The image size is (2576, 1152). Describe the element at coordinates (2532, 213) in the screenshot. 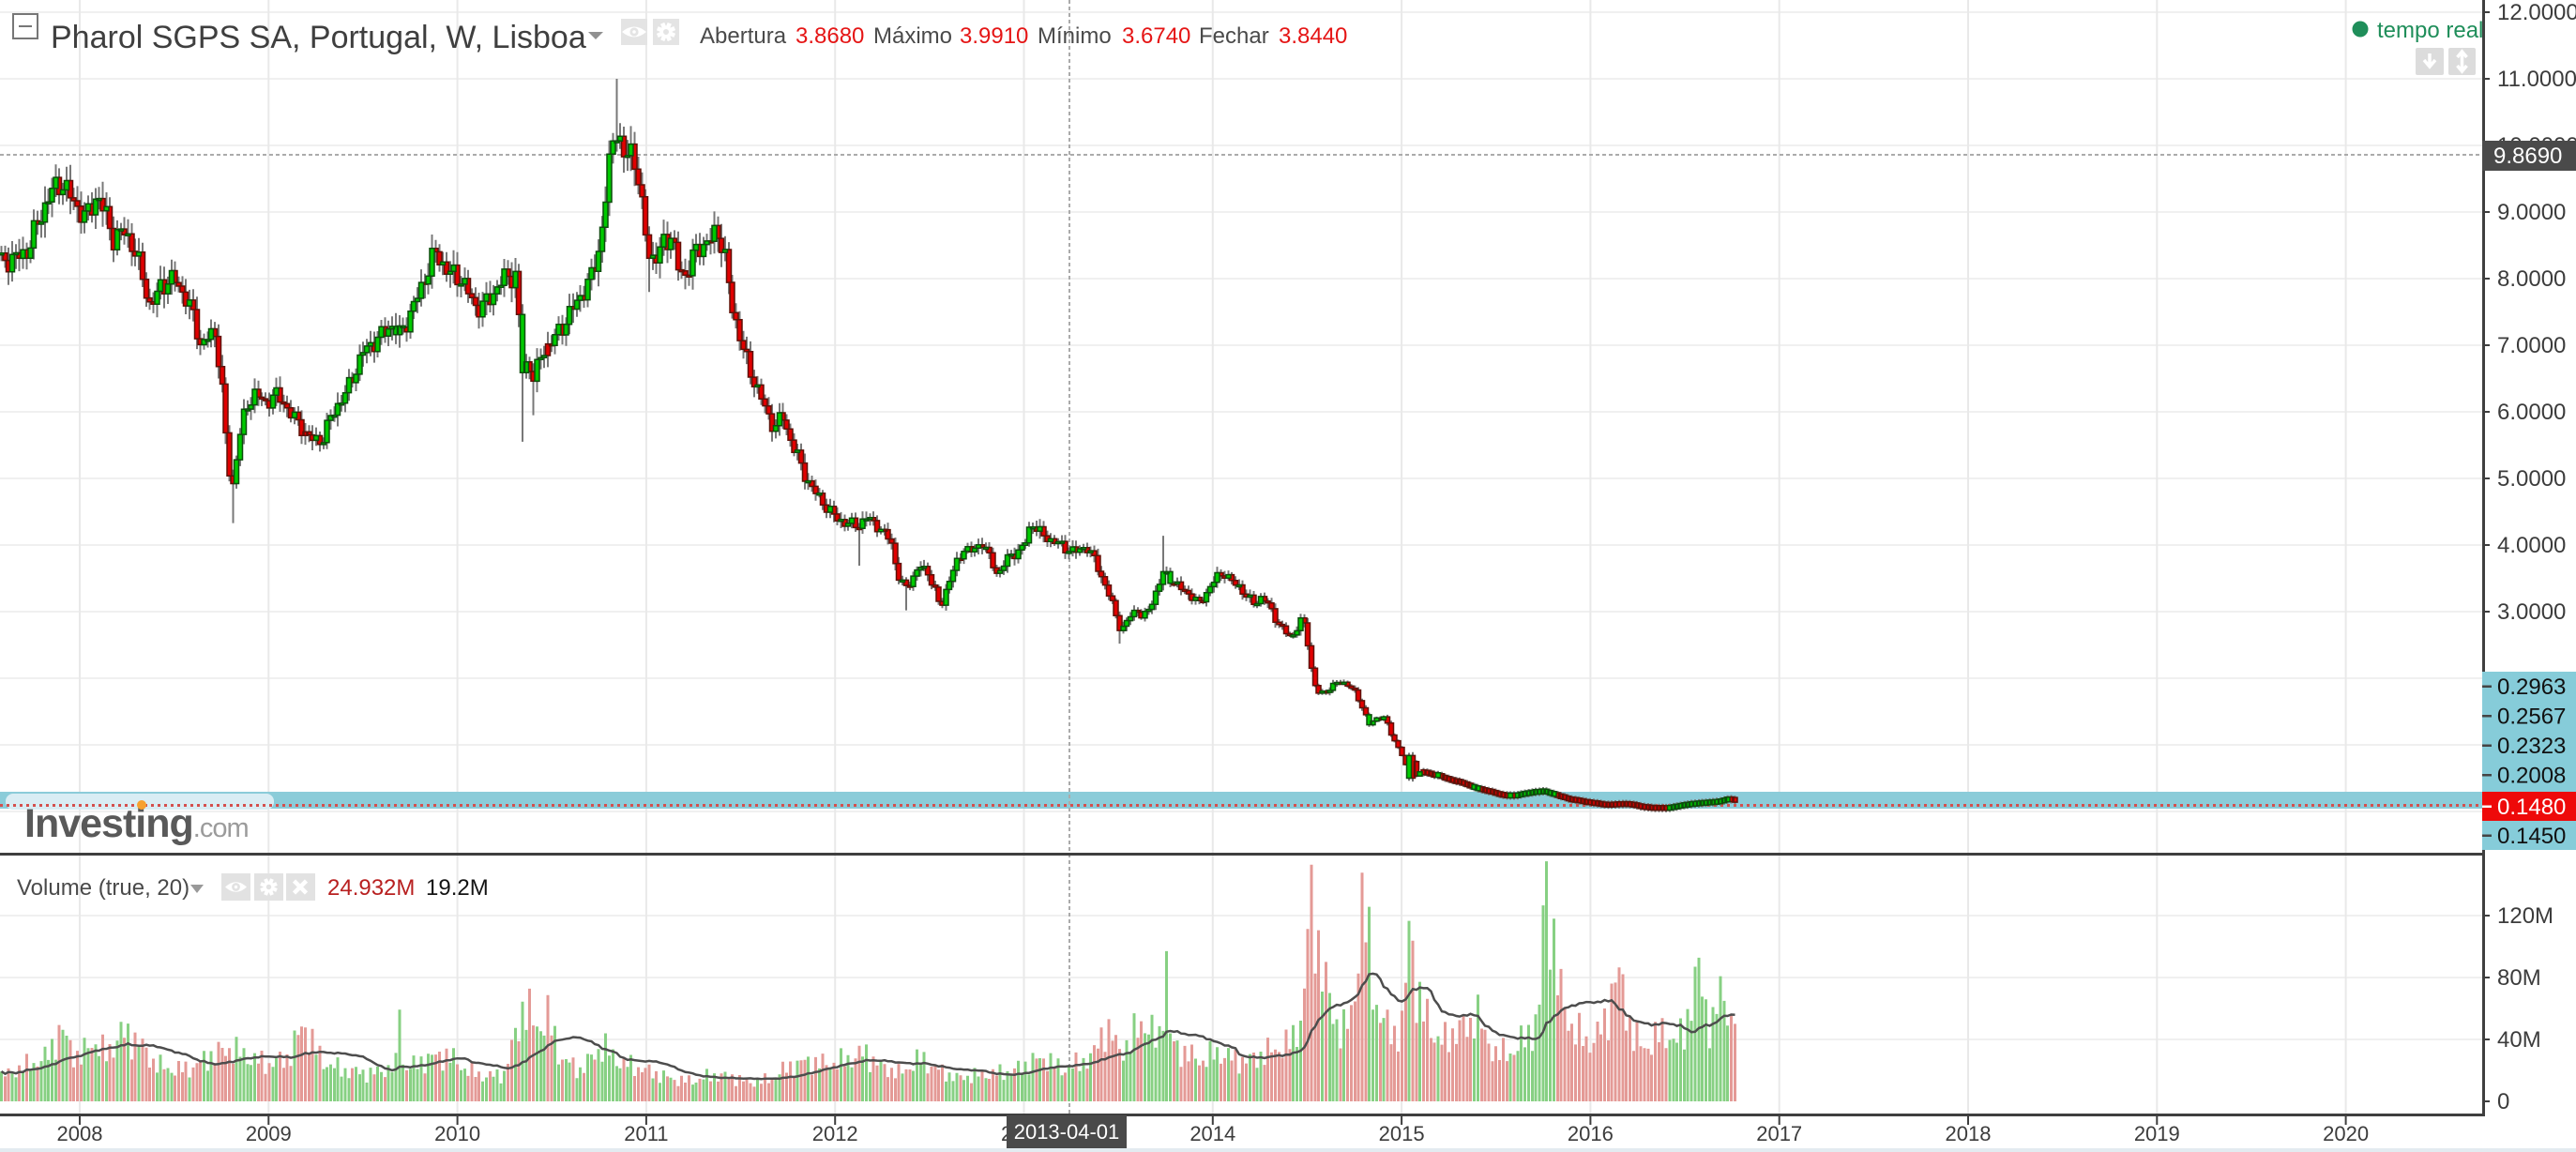

I see `svg-text: 9.0000` at that location.